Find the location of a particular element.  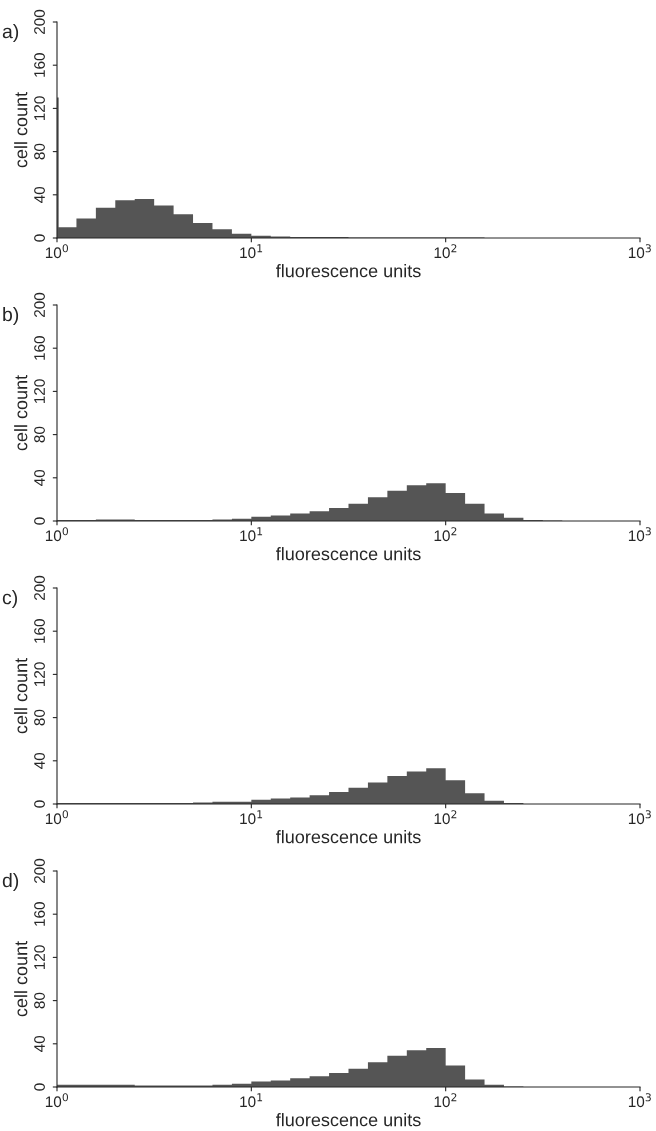

chart-title: c) is located at coordinates (9, 599).